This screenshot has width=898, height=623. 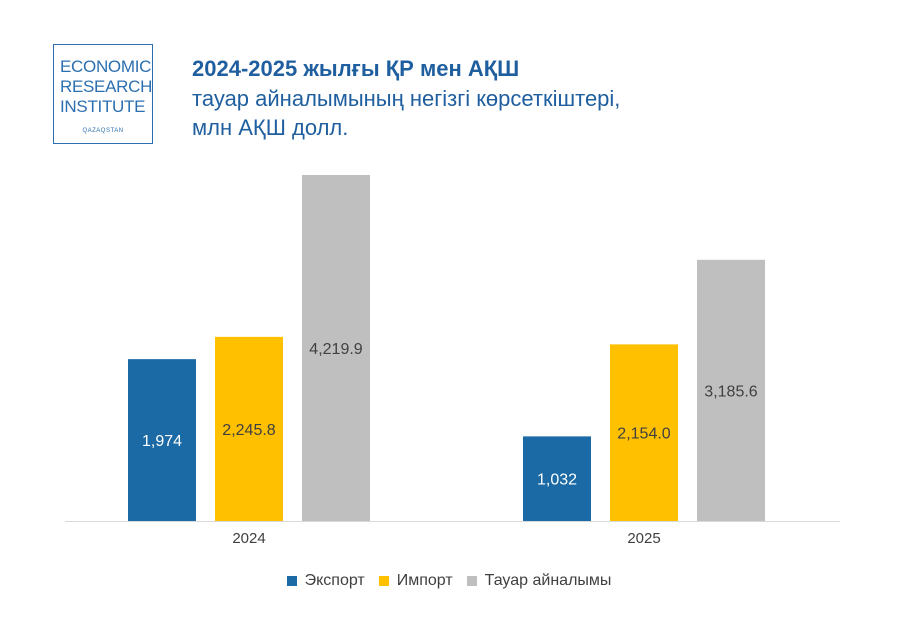 What do you see at coordinates (106, 66) in the screenshot?
I see `logo-line-1: ECONOMIC` at bounding box center [106, 66].